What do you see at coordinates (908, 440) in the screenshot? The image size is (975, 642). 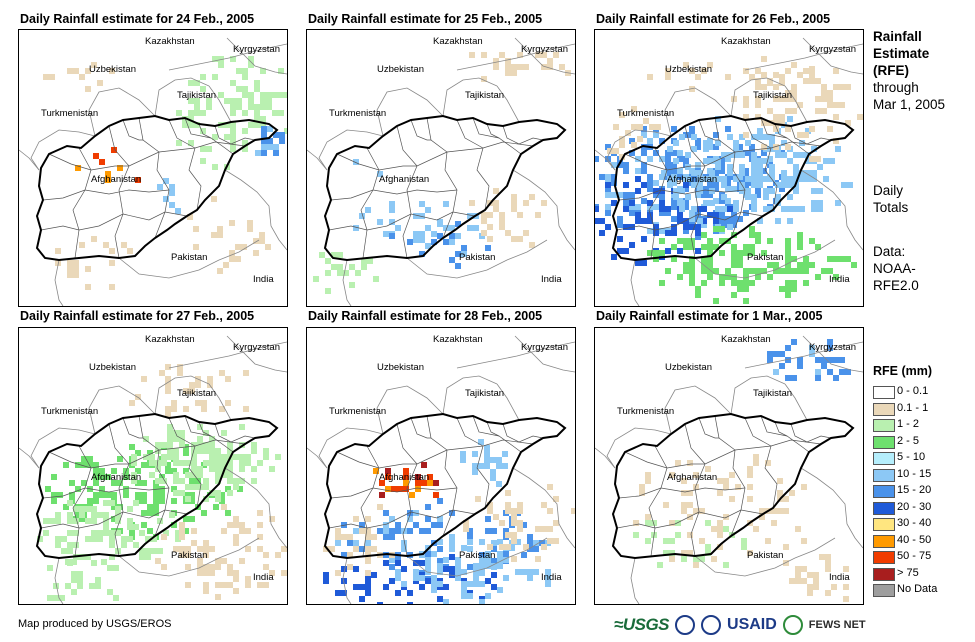 I see `legend-label: 2 - 5` at bounding box center [908, 440].